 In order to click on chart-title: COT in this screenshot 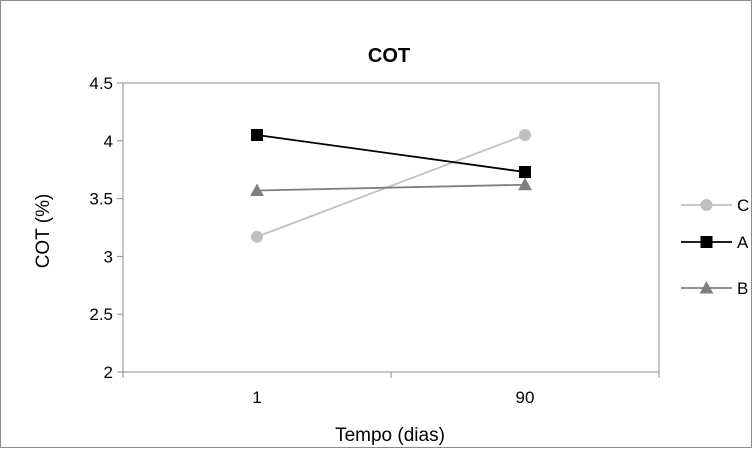, I will do `click(389, 56)`.